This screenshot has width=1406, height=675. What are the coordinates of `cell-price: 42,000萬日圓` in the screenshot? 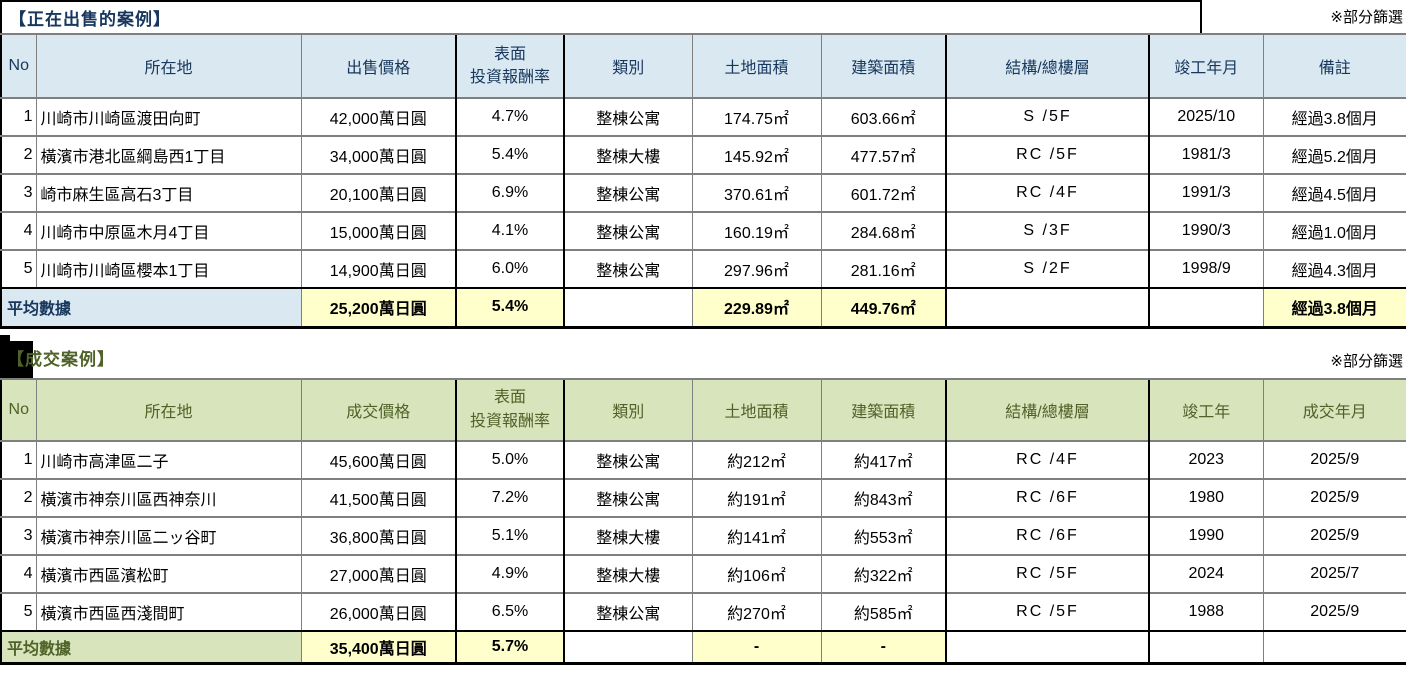 It's located at (378, 116).